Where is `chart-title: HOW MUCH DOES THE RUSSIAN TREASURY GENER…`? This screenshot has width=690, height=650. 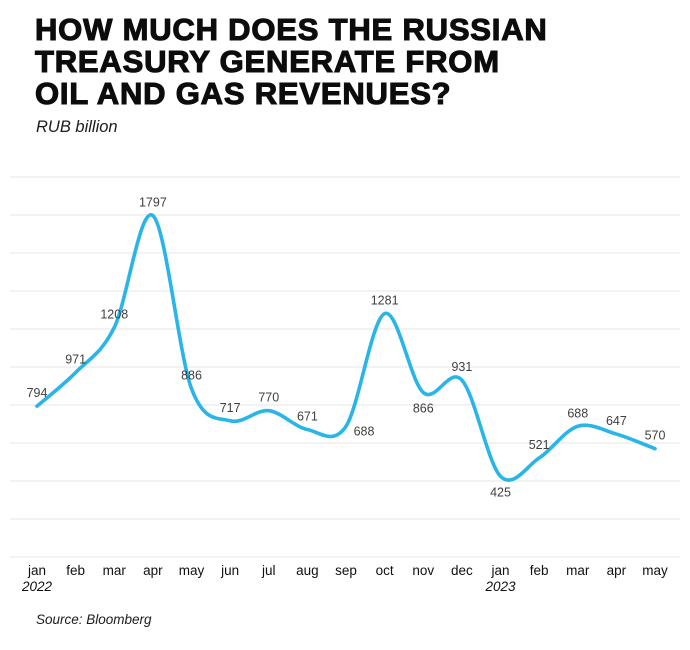 chart-title: HOW MUCH DOES THE RUSSIAN TREASURY GENER… is located at coordinates (291, 62).